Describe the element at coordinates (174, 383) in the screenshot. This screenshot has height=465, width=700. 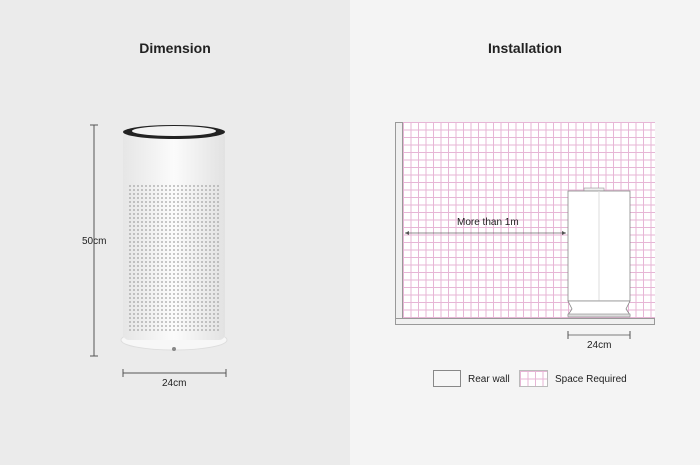
I see `width-label: 24cm` at that location.